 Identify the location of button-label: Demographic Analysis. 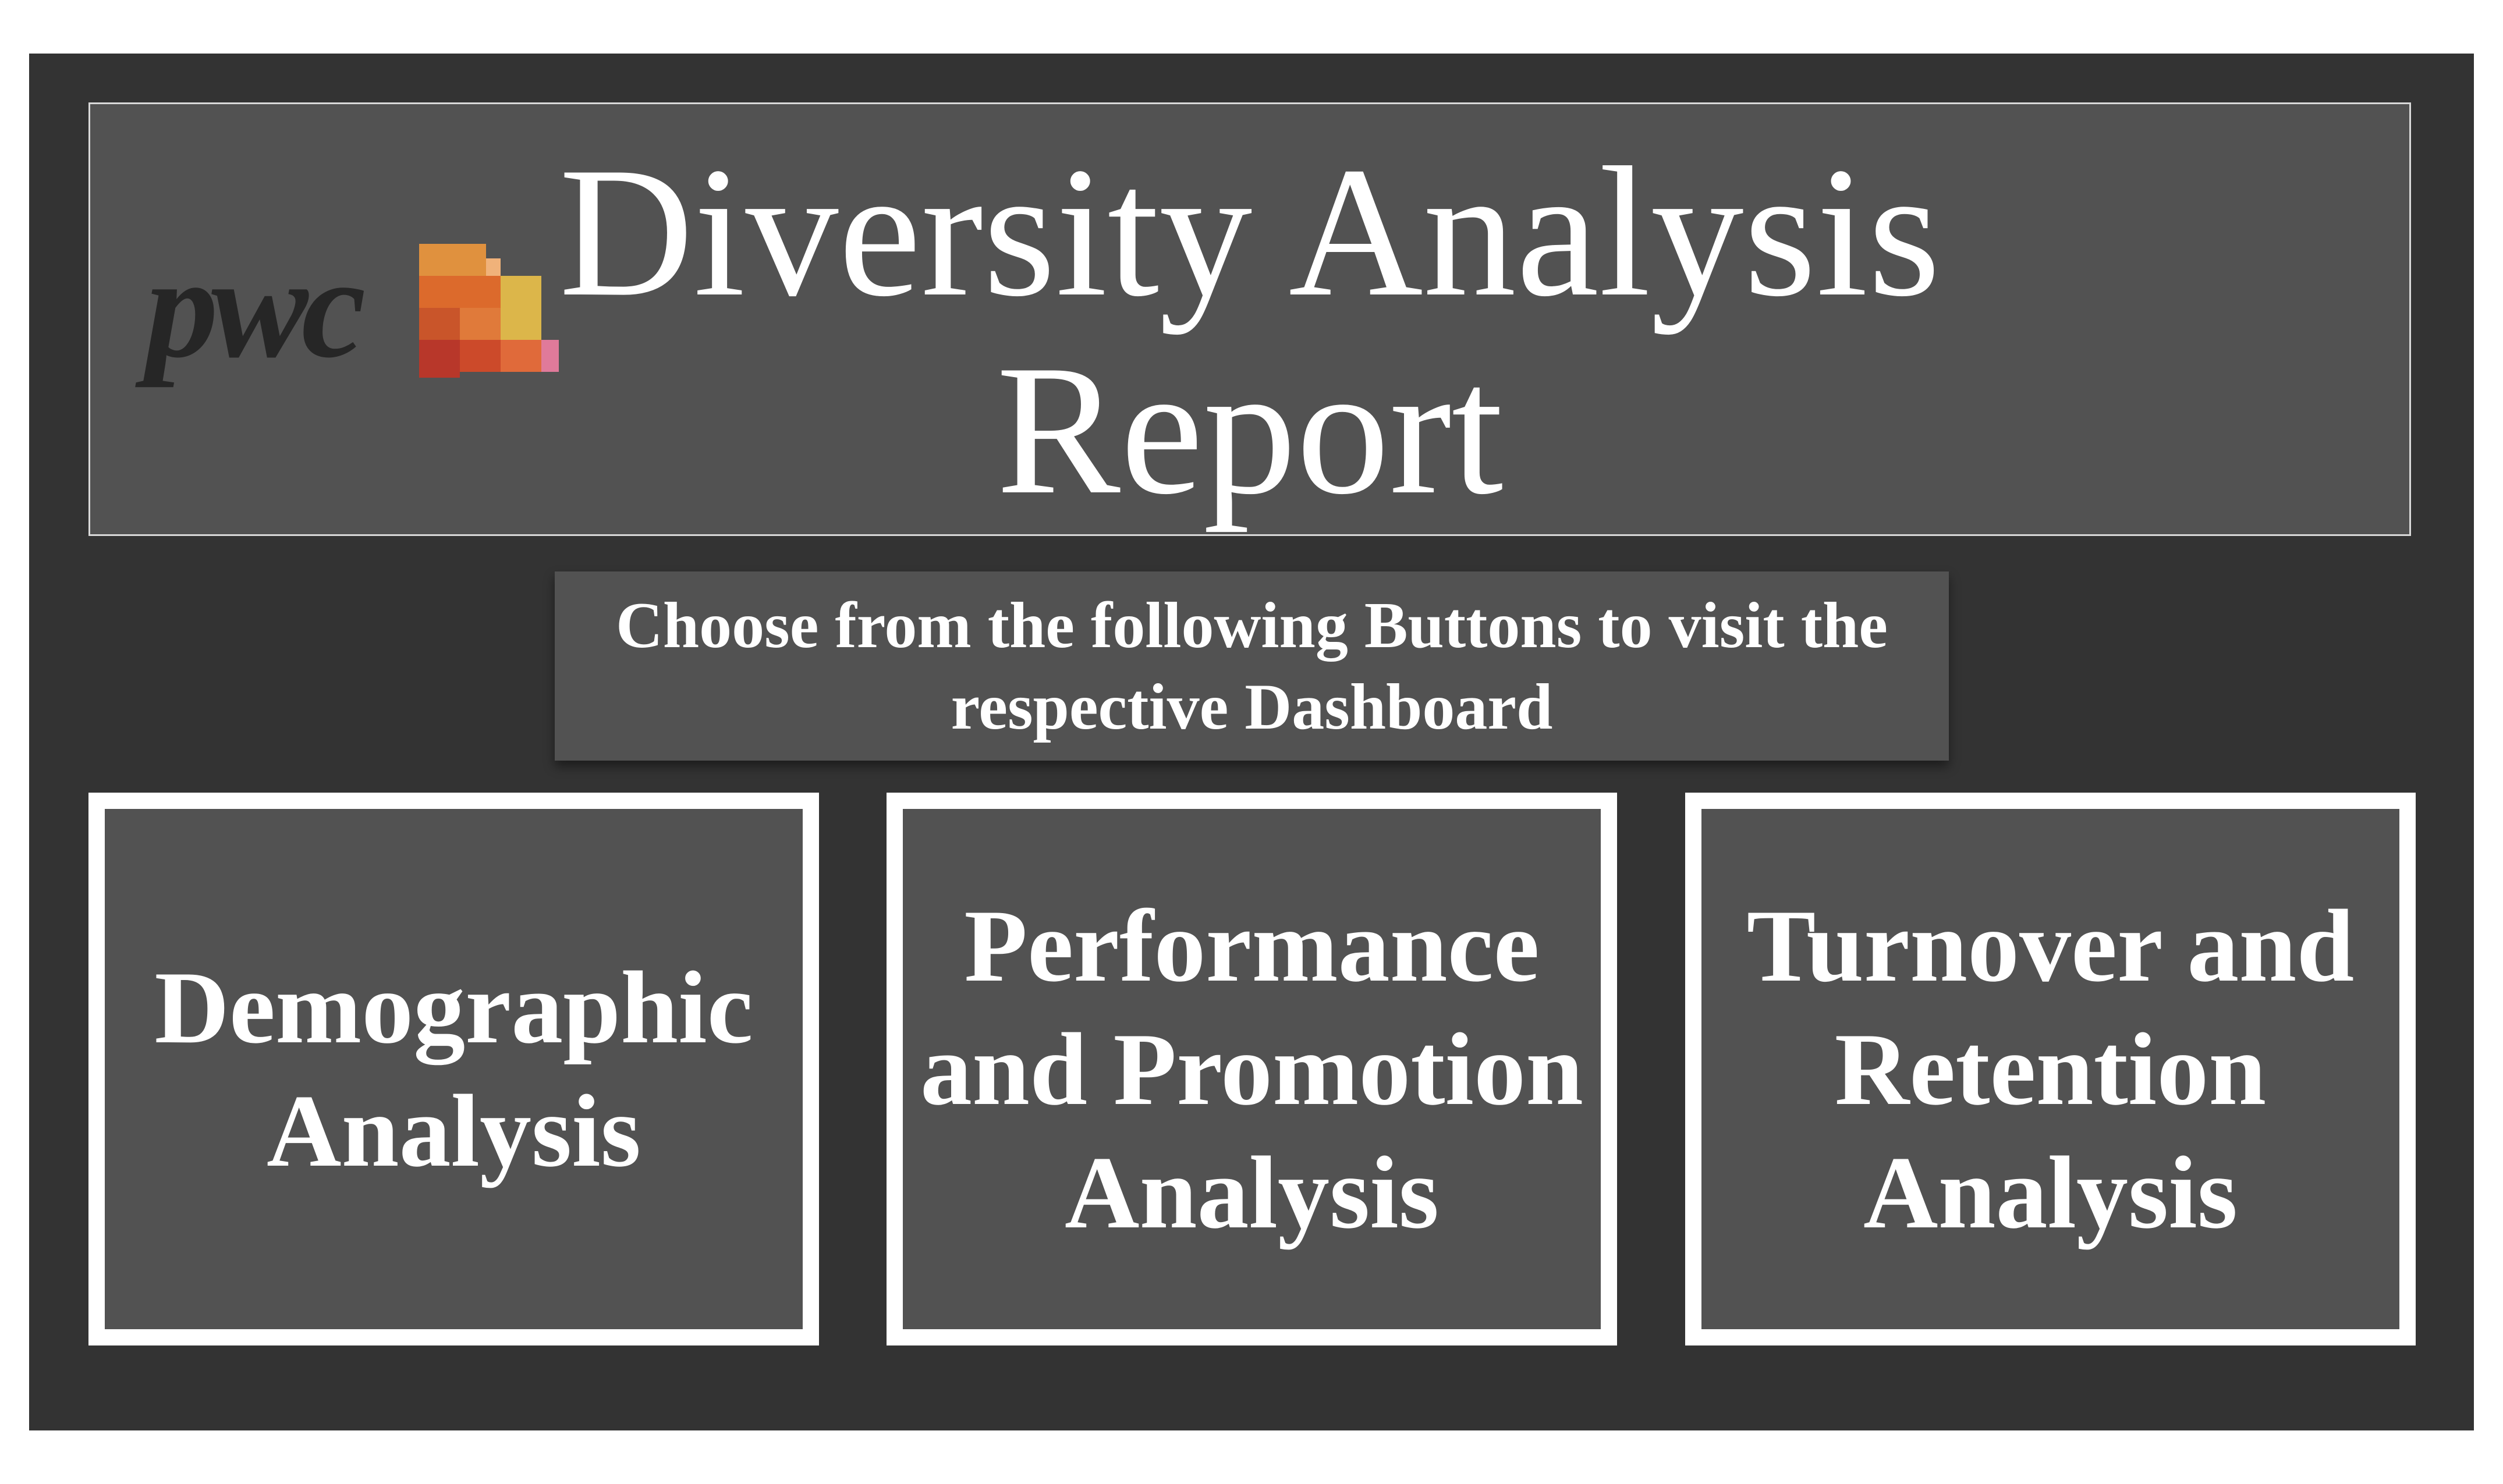
(453, 1069).